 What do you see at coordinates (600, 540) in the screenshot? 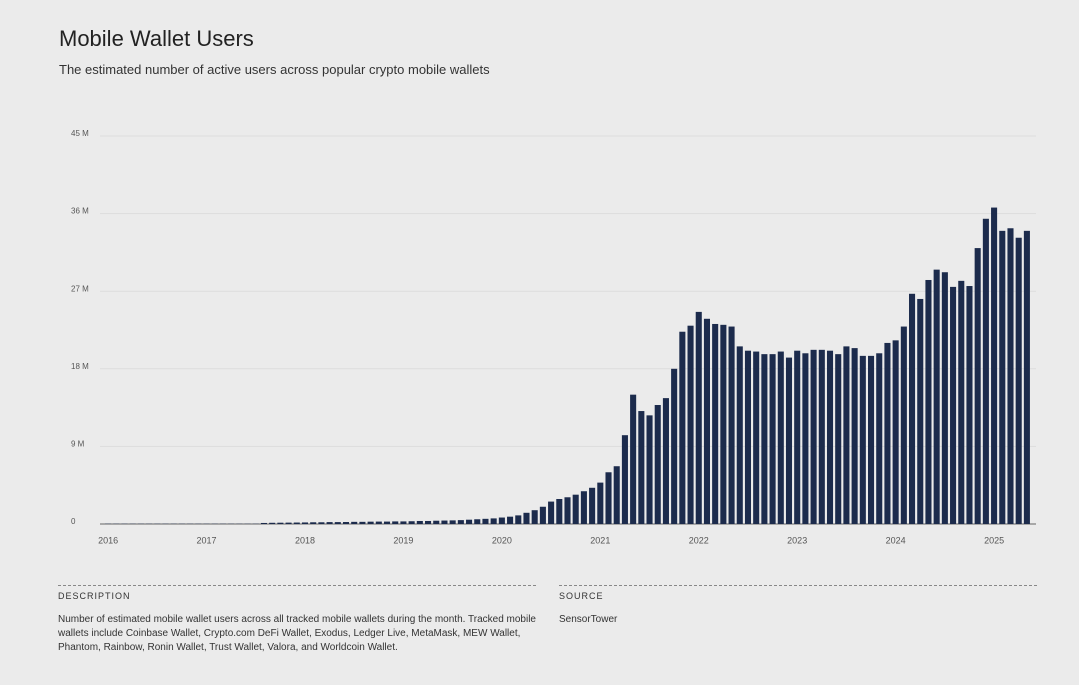
I see `x-tick-label: 2021` at bounding box center [600, 540].